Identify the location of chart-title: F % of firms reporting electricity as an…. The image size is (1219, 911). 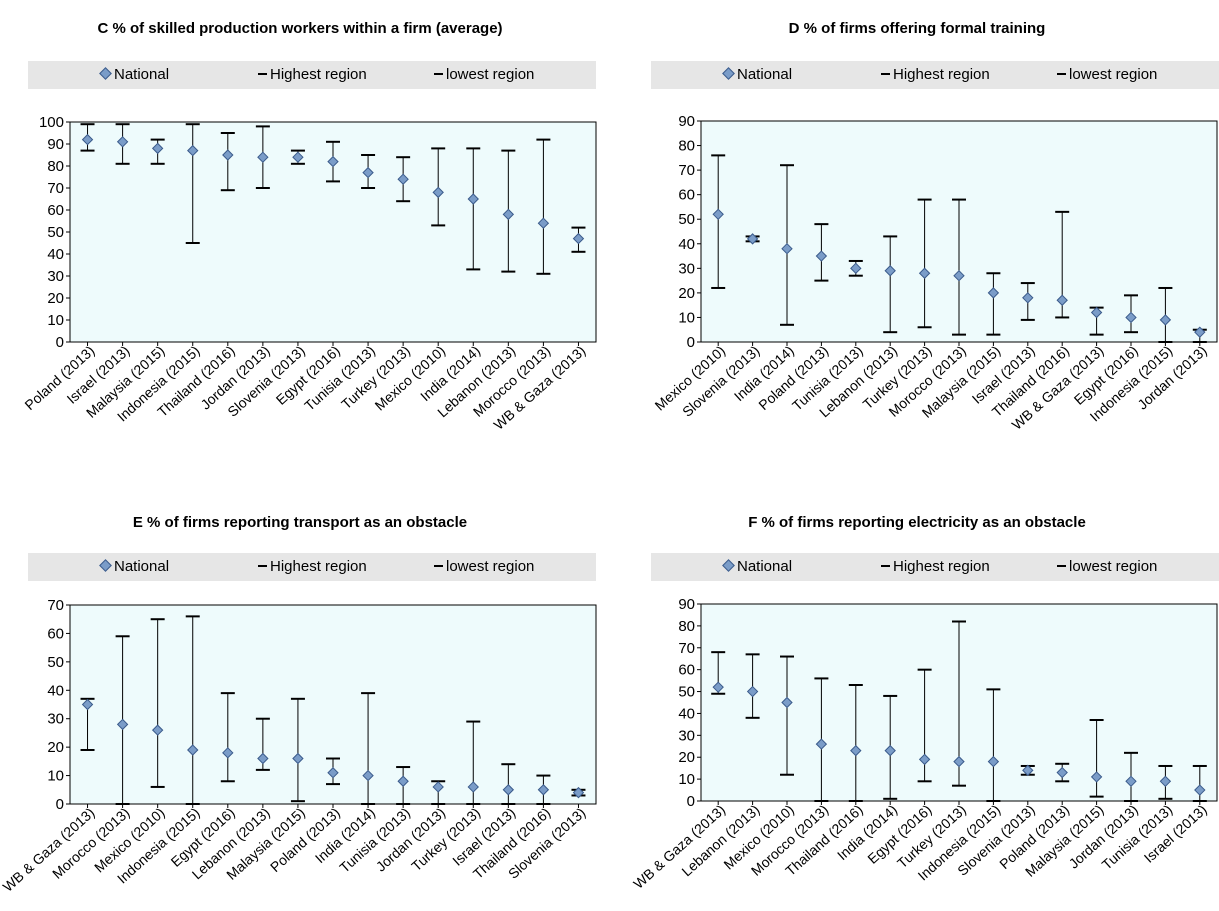
(917, 522).